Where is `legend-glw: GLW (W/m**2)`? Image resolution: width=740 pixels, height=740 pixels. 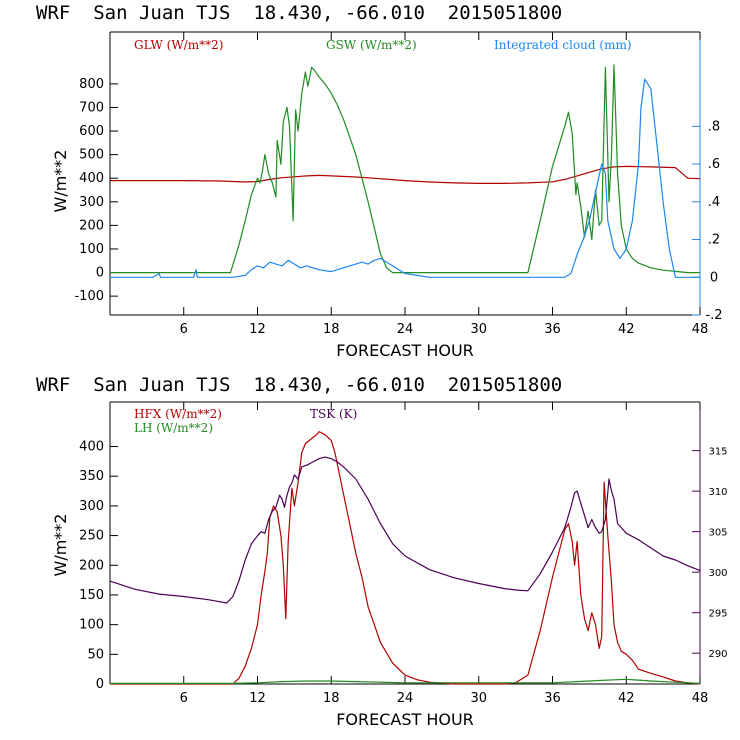 legend-glw: GLW (W/m**2) is located at coordinates (178, 45).